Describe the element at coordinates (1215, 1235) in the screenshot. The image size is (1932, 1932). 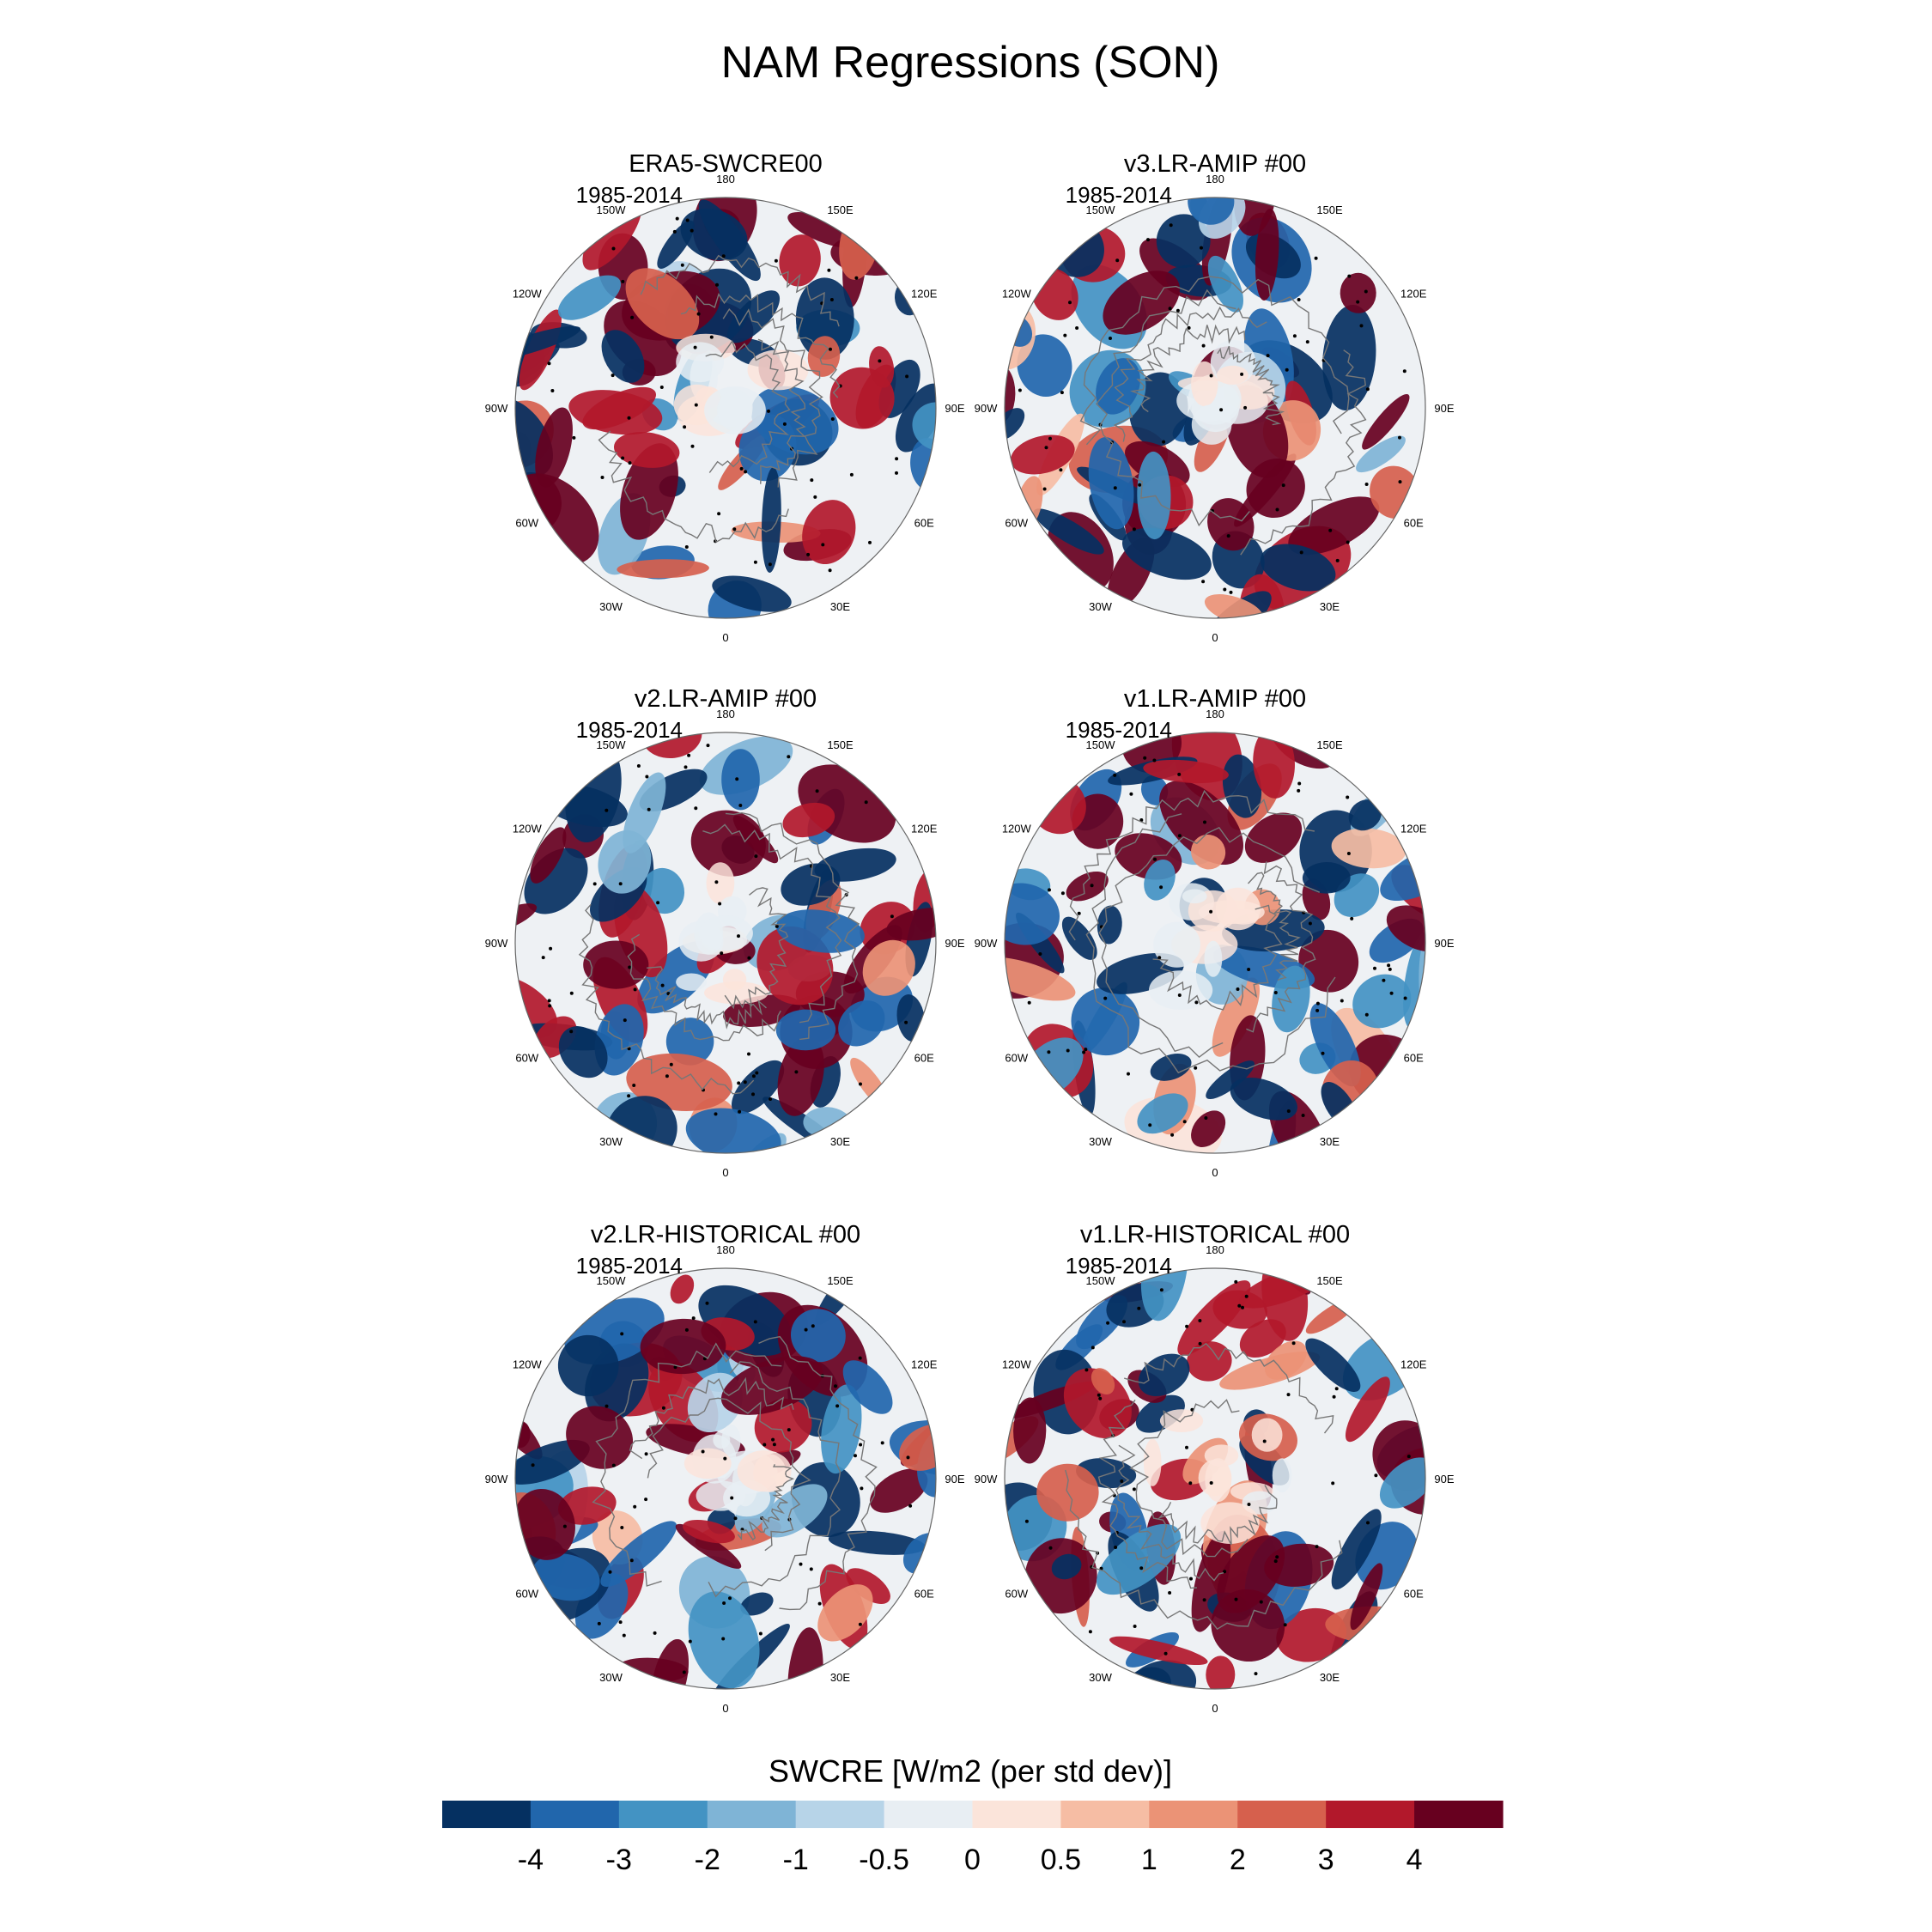
I see `panel-title: v1.LR-HISTORICAL #00` at that location.